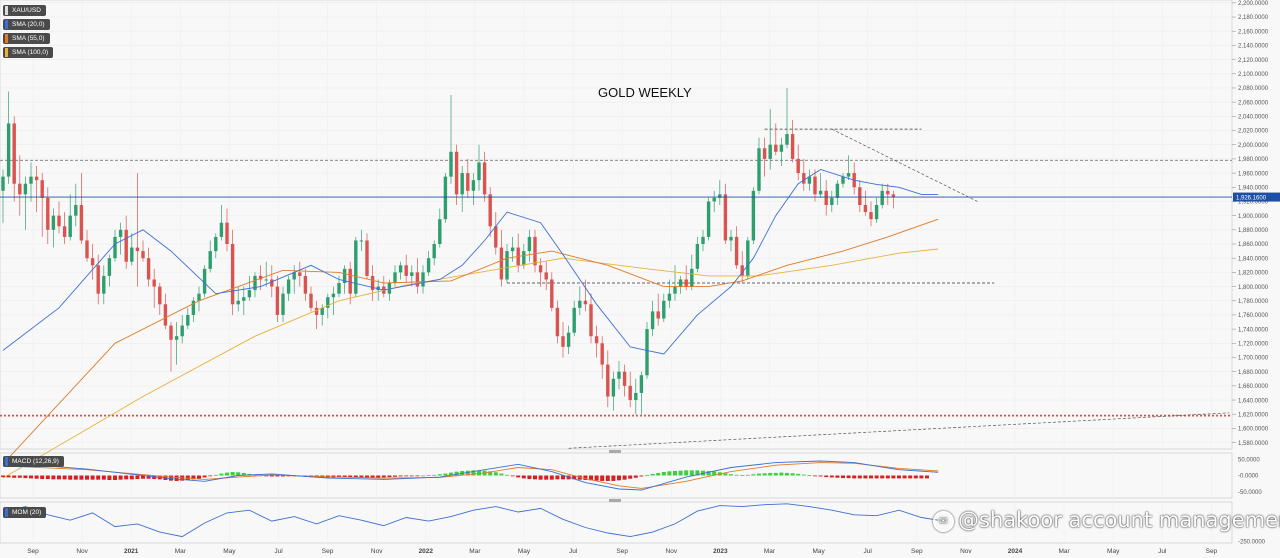  Describe the element at coordinates (6, 461) in the screenshot. I see `legend-swatch` at that location.